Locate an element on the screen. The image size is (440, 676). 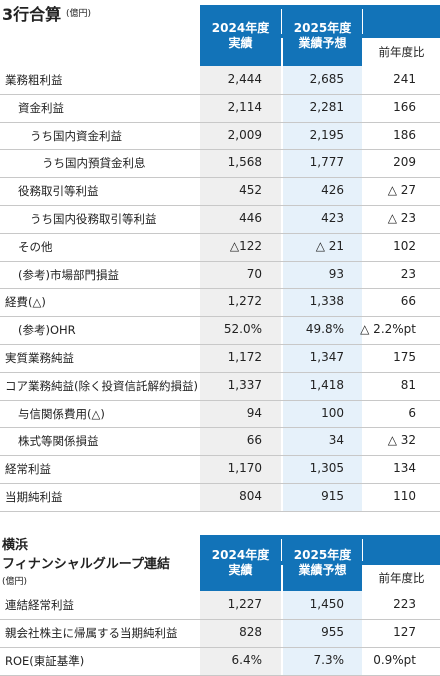
cell-value: 134 is located at coordinates (404, 468).